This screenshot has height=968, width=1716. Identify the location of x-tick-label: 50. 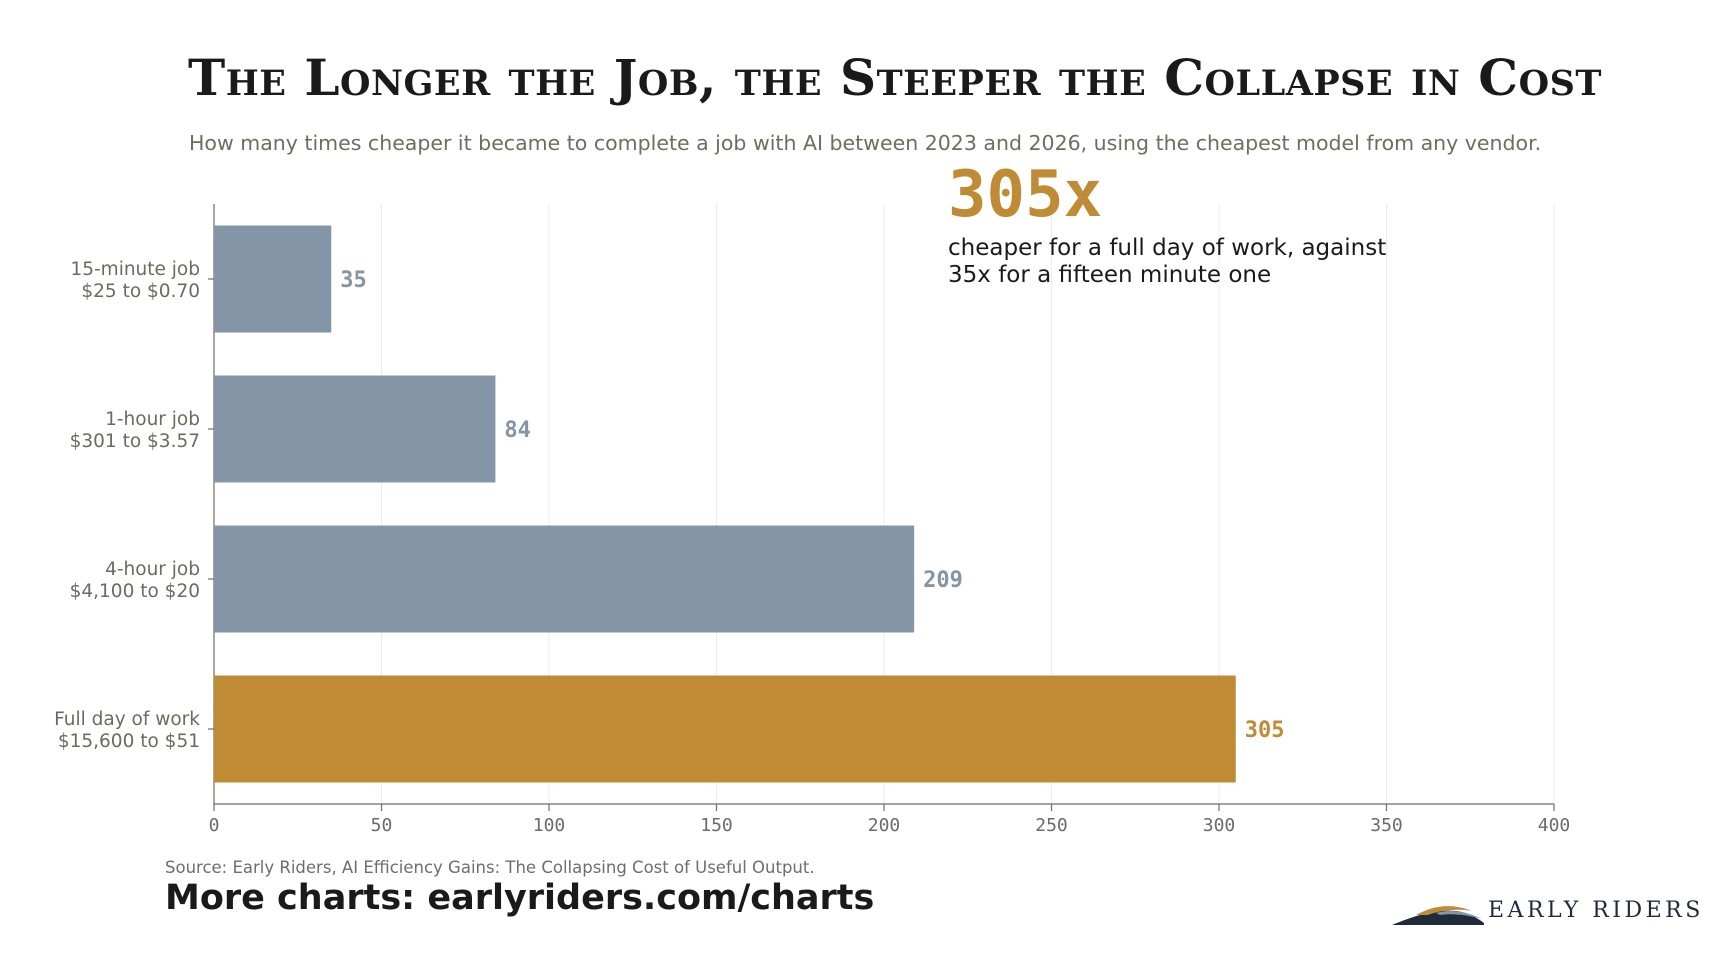
(382, 825).